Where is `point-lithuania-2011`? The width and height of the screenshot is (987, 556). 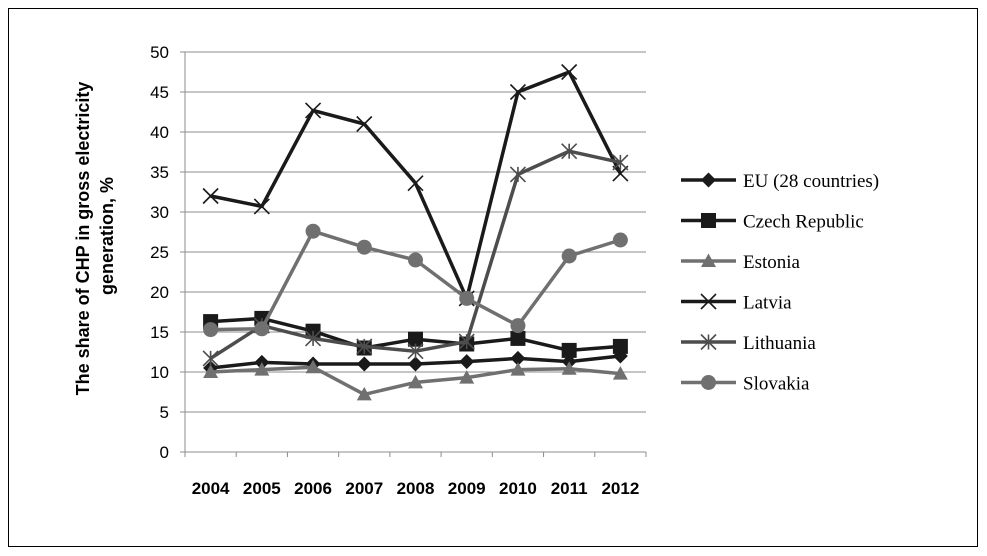 point-lithuania-2011 is located at coordinates (569, 151).